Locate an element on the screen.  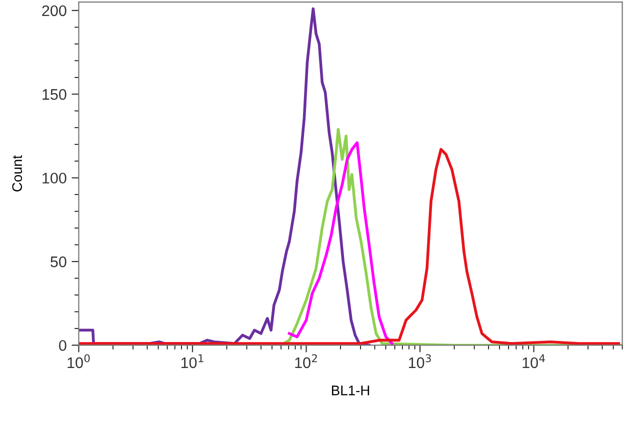
y-tick-label: 50 is located at coordinates (58, 262).